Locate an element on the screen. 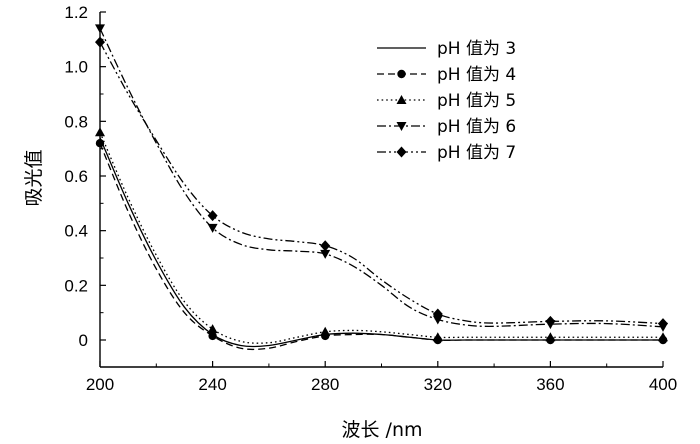 This screenshot has height=444, width=700. legend-item-4: pH 值为 6 is located at coordinates (446, 127).